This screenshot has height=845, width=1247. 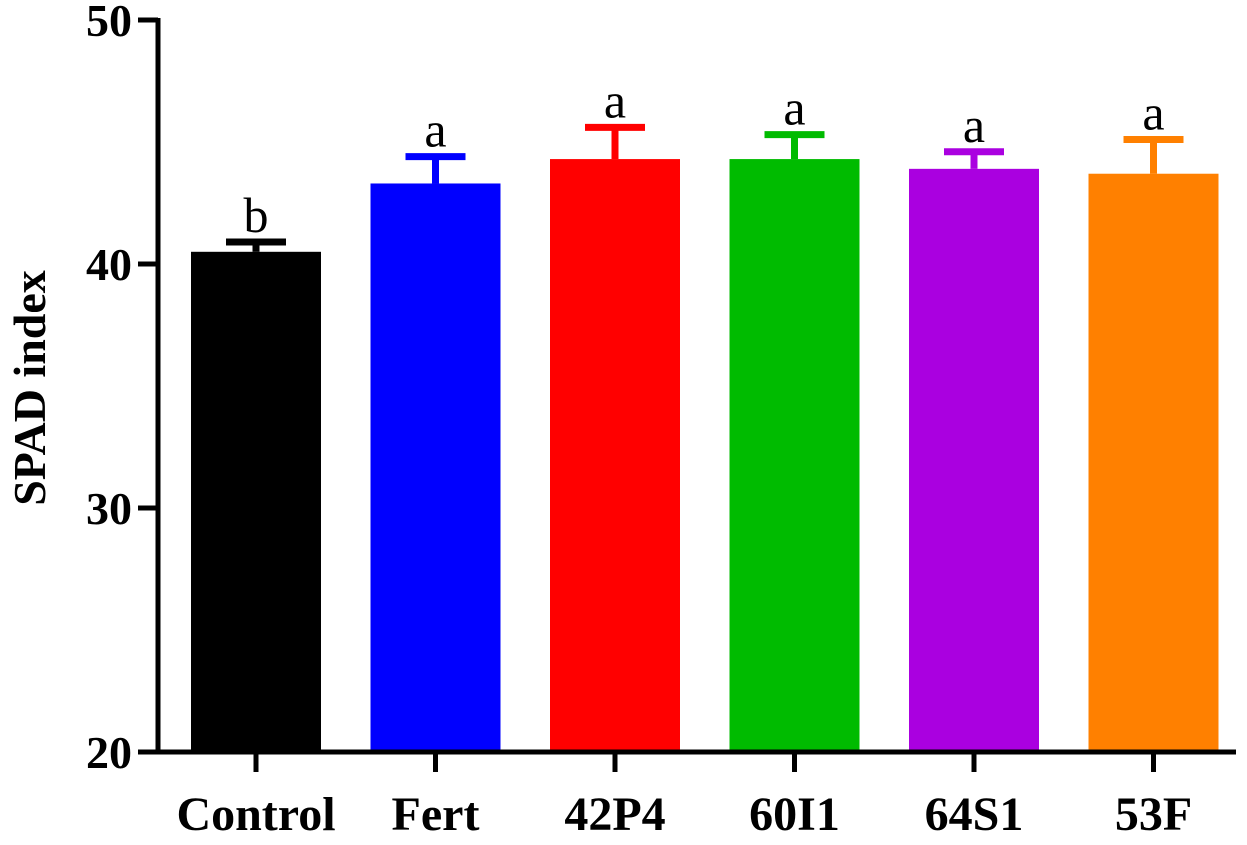 What do you see at coordinates (1153, 814) in the screenshot?
I see `x-tick-label: 53F` at bounding box center [1153, 814].